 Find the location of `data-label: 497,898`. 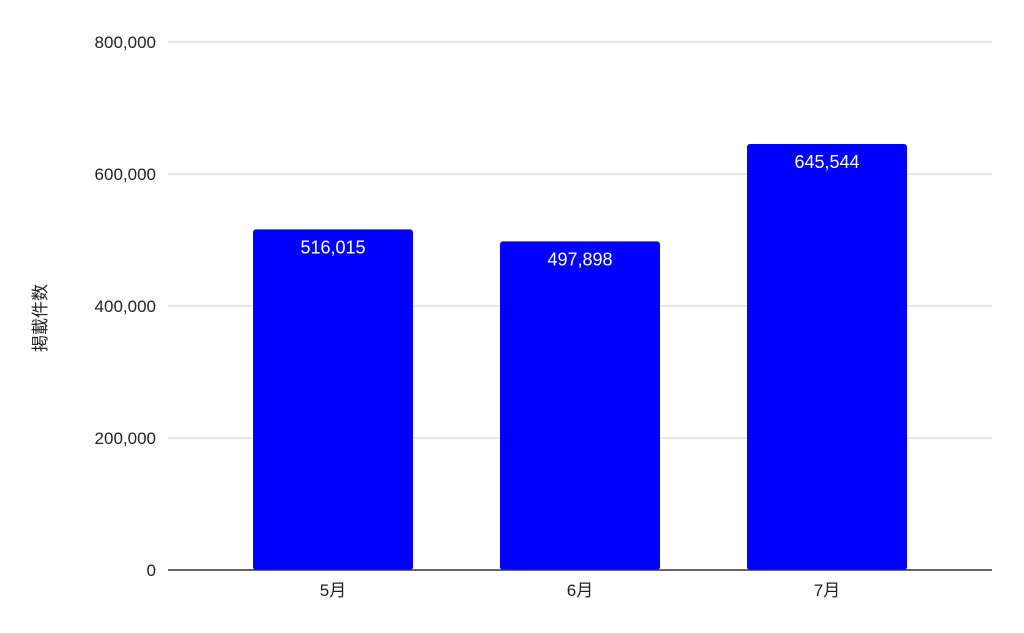

data-label: 497,898 is located at coordinates (579, 259).